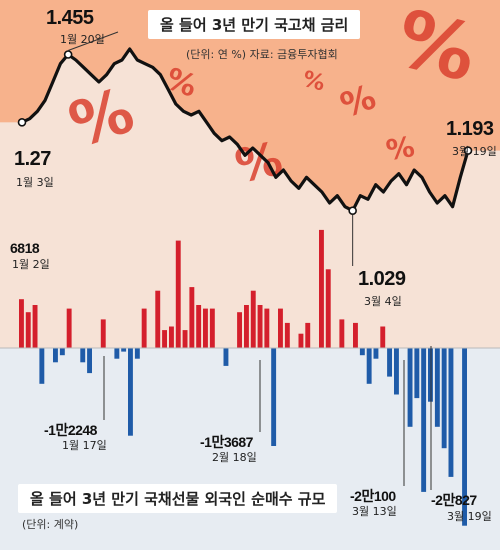 The image size is (500, 550). Describe the element at coordinates (70, 430) in the screenshot. I see `flow-min1-value: -1만2248` at that location.